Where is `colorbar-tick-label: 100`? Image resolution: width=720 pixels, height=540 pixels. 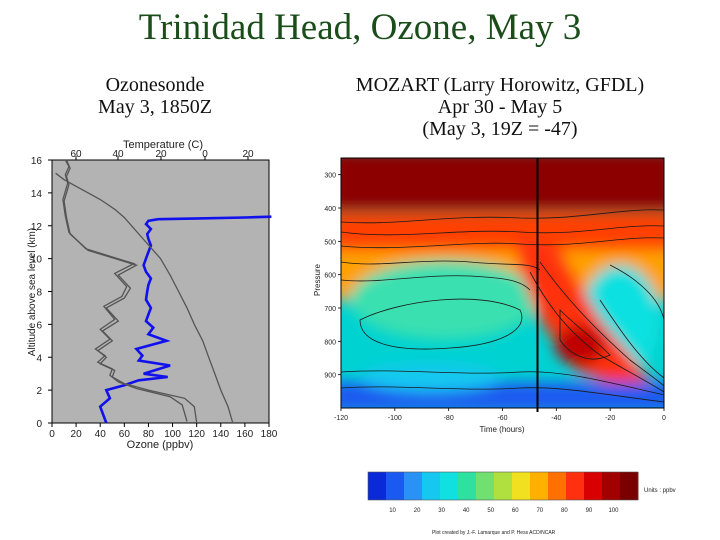
colorbar-tick-label: 100 is located at coordinates (613, 511).